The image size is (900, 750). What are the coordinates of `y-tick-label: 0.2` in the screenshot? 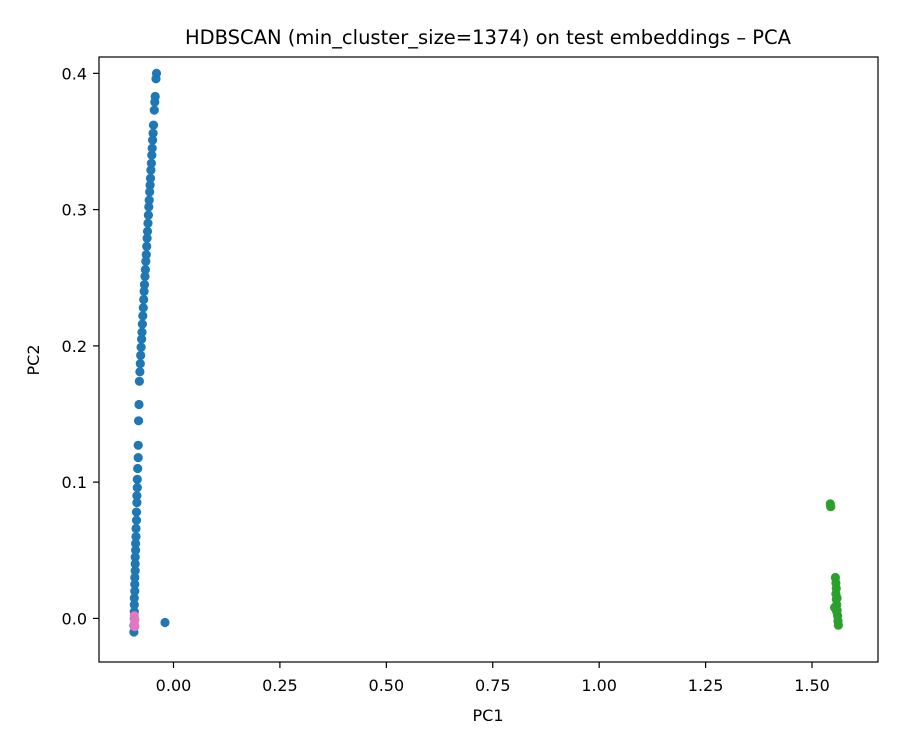 It's located at (74, 346).